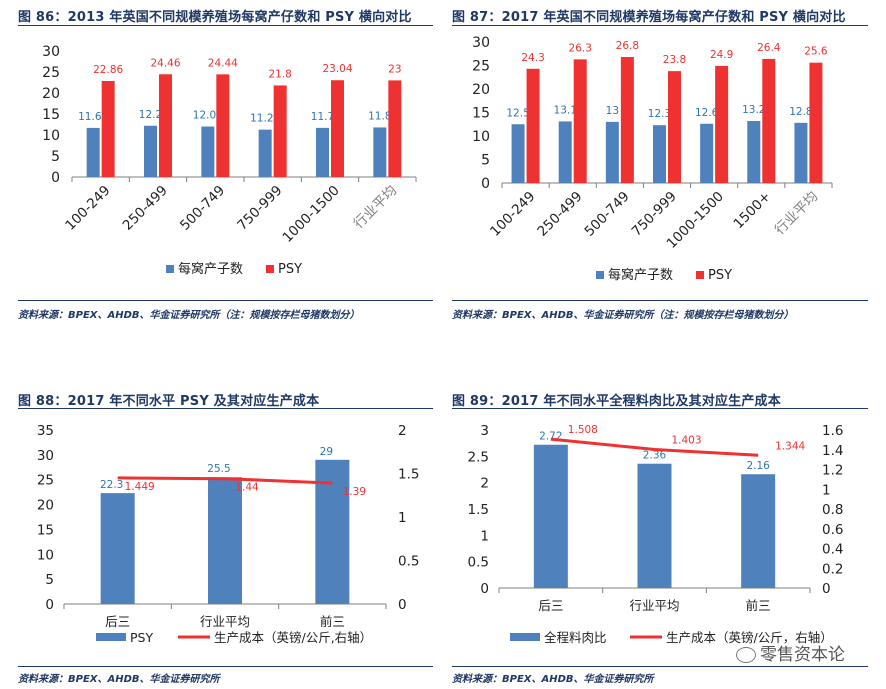 This screenshot has width=886, height=689. I want to click on x-tick-label: 250-499, so click(559, 214).